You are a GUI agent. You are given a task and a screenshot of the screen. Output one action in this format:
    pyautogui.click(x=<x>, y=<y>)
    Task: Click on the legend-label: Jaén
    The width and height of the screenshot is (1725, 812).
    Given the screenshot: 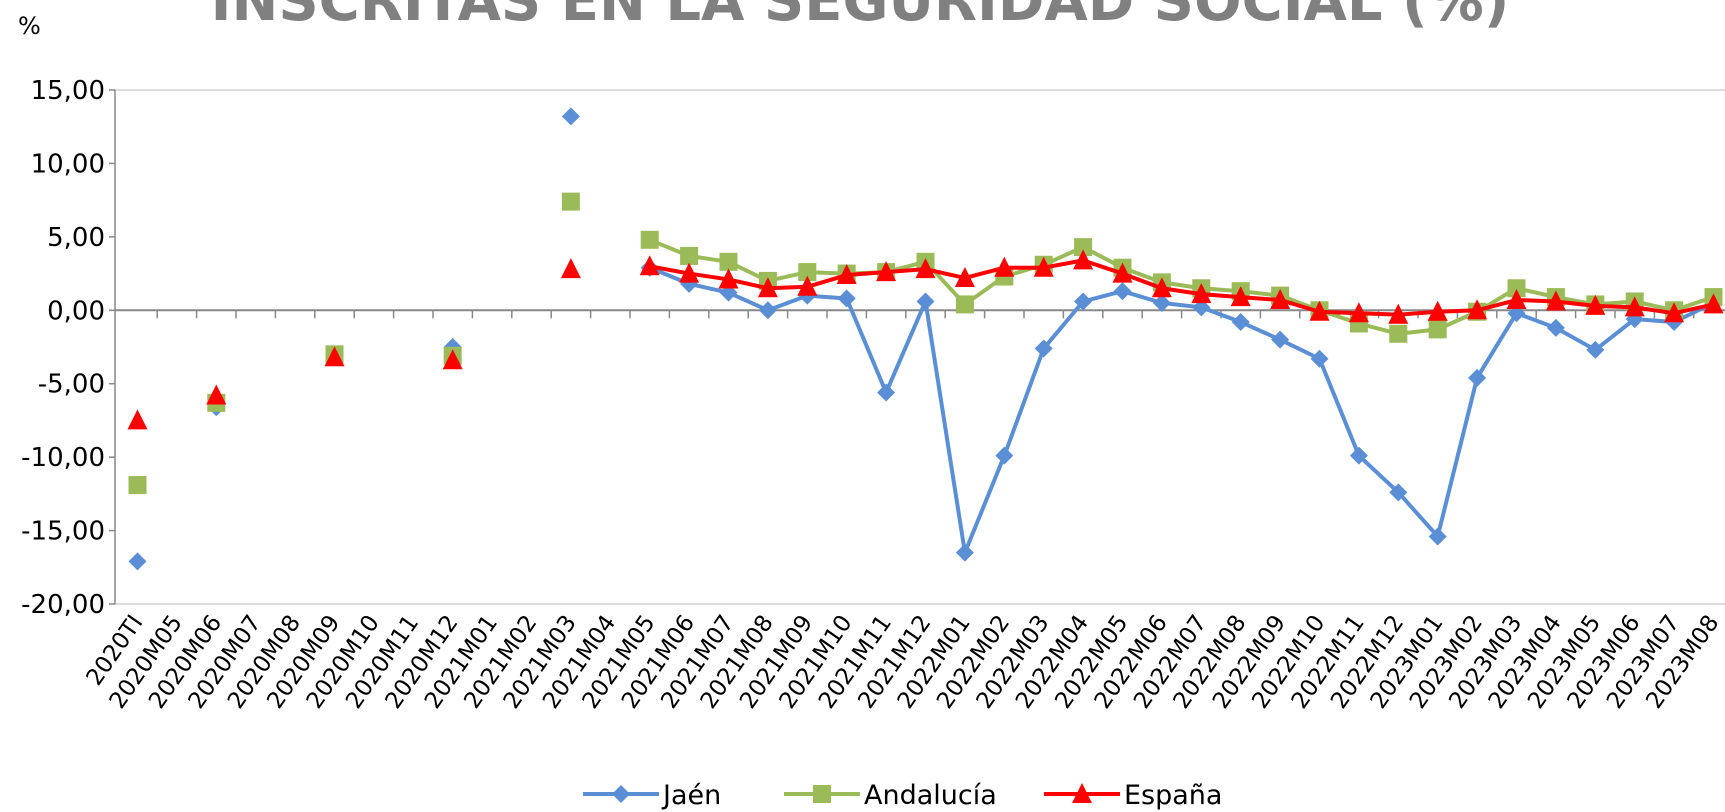 What is the action you would take?
    pyautogui.click(x=691, y=795)
    